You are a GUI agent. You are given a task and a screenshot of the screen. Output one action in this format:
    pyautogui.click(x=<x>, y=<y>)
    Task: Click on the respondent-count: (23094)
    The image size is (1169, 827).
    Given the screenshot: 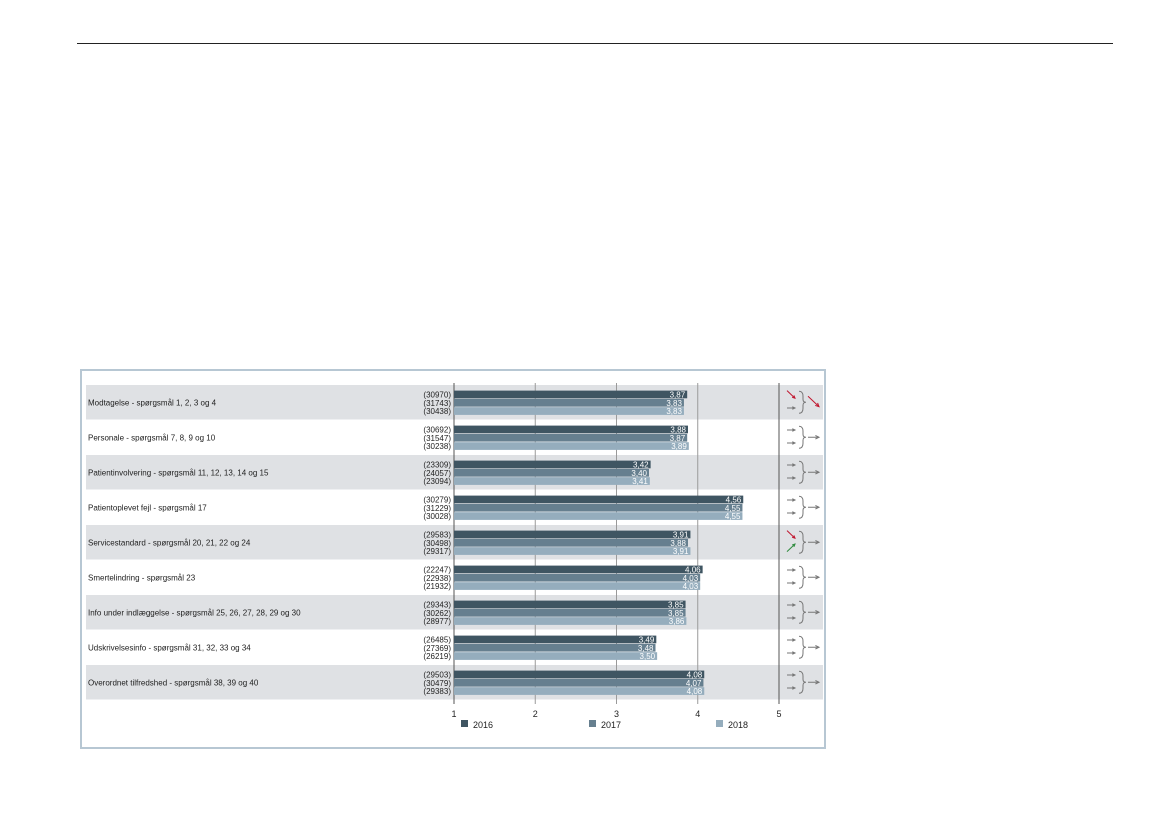 What is the action you would take?
    pyautogui.click(x=437, y=481)
    